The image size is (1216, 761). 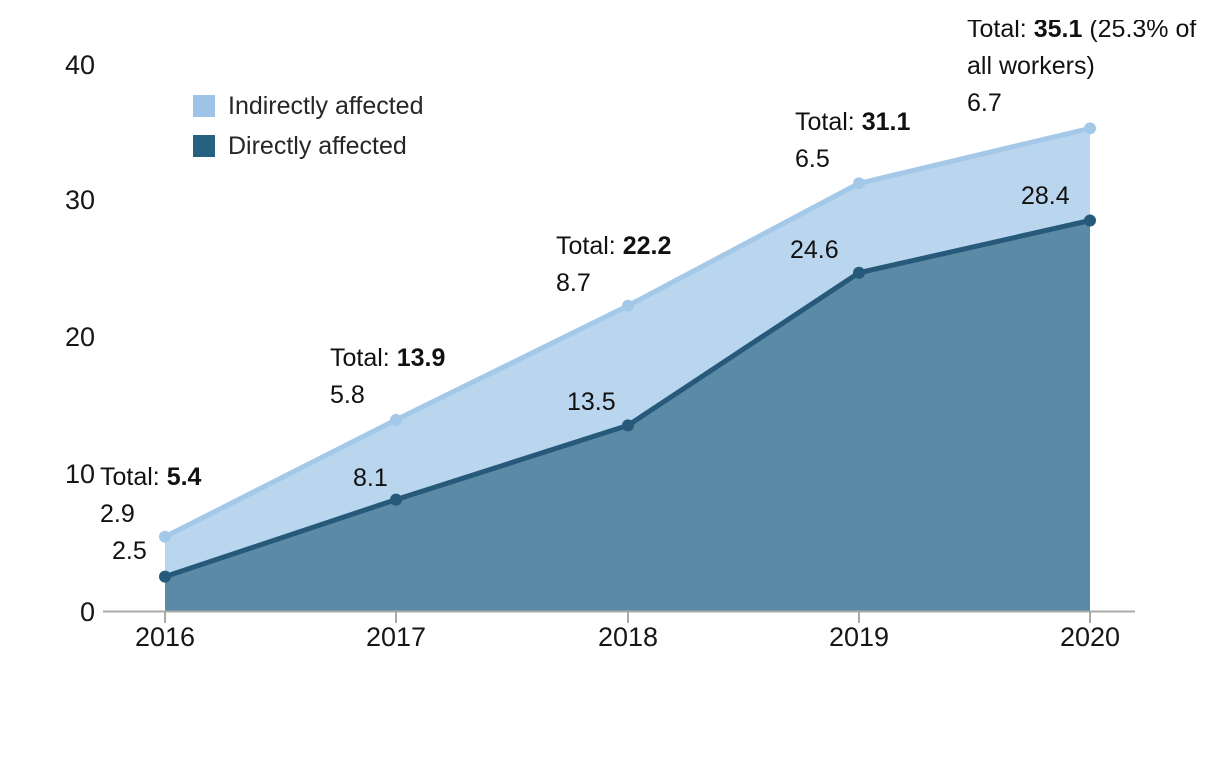 What do you see at coordinates (79, 200) in the screenshot?
I see `y-axis-tick-label: 30` at bounding box center [79, 200].